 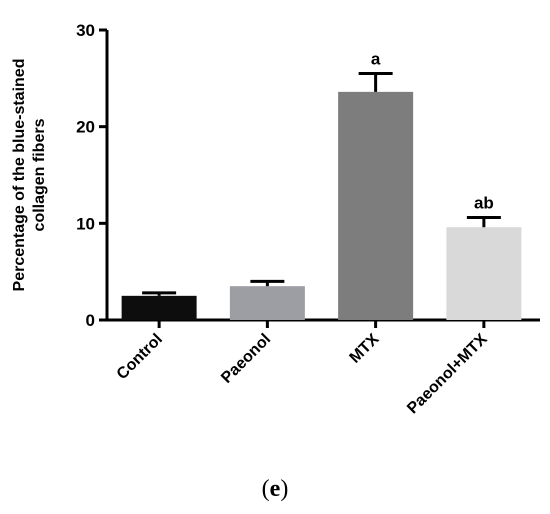 What do you see at coordinates (90, 320) in the screenshot?
I see `y-tick-label: 0` at bounding box center [90, 320].